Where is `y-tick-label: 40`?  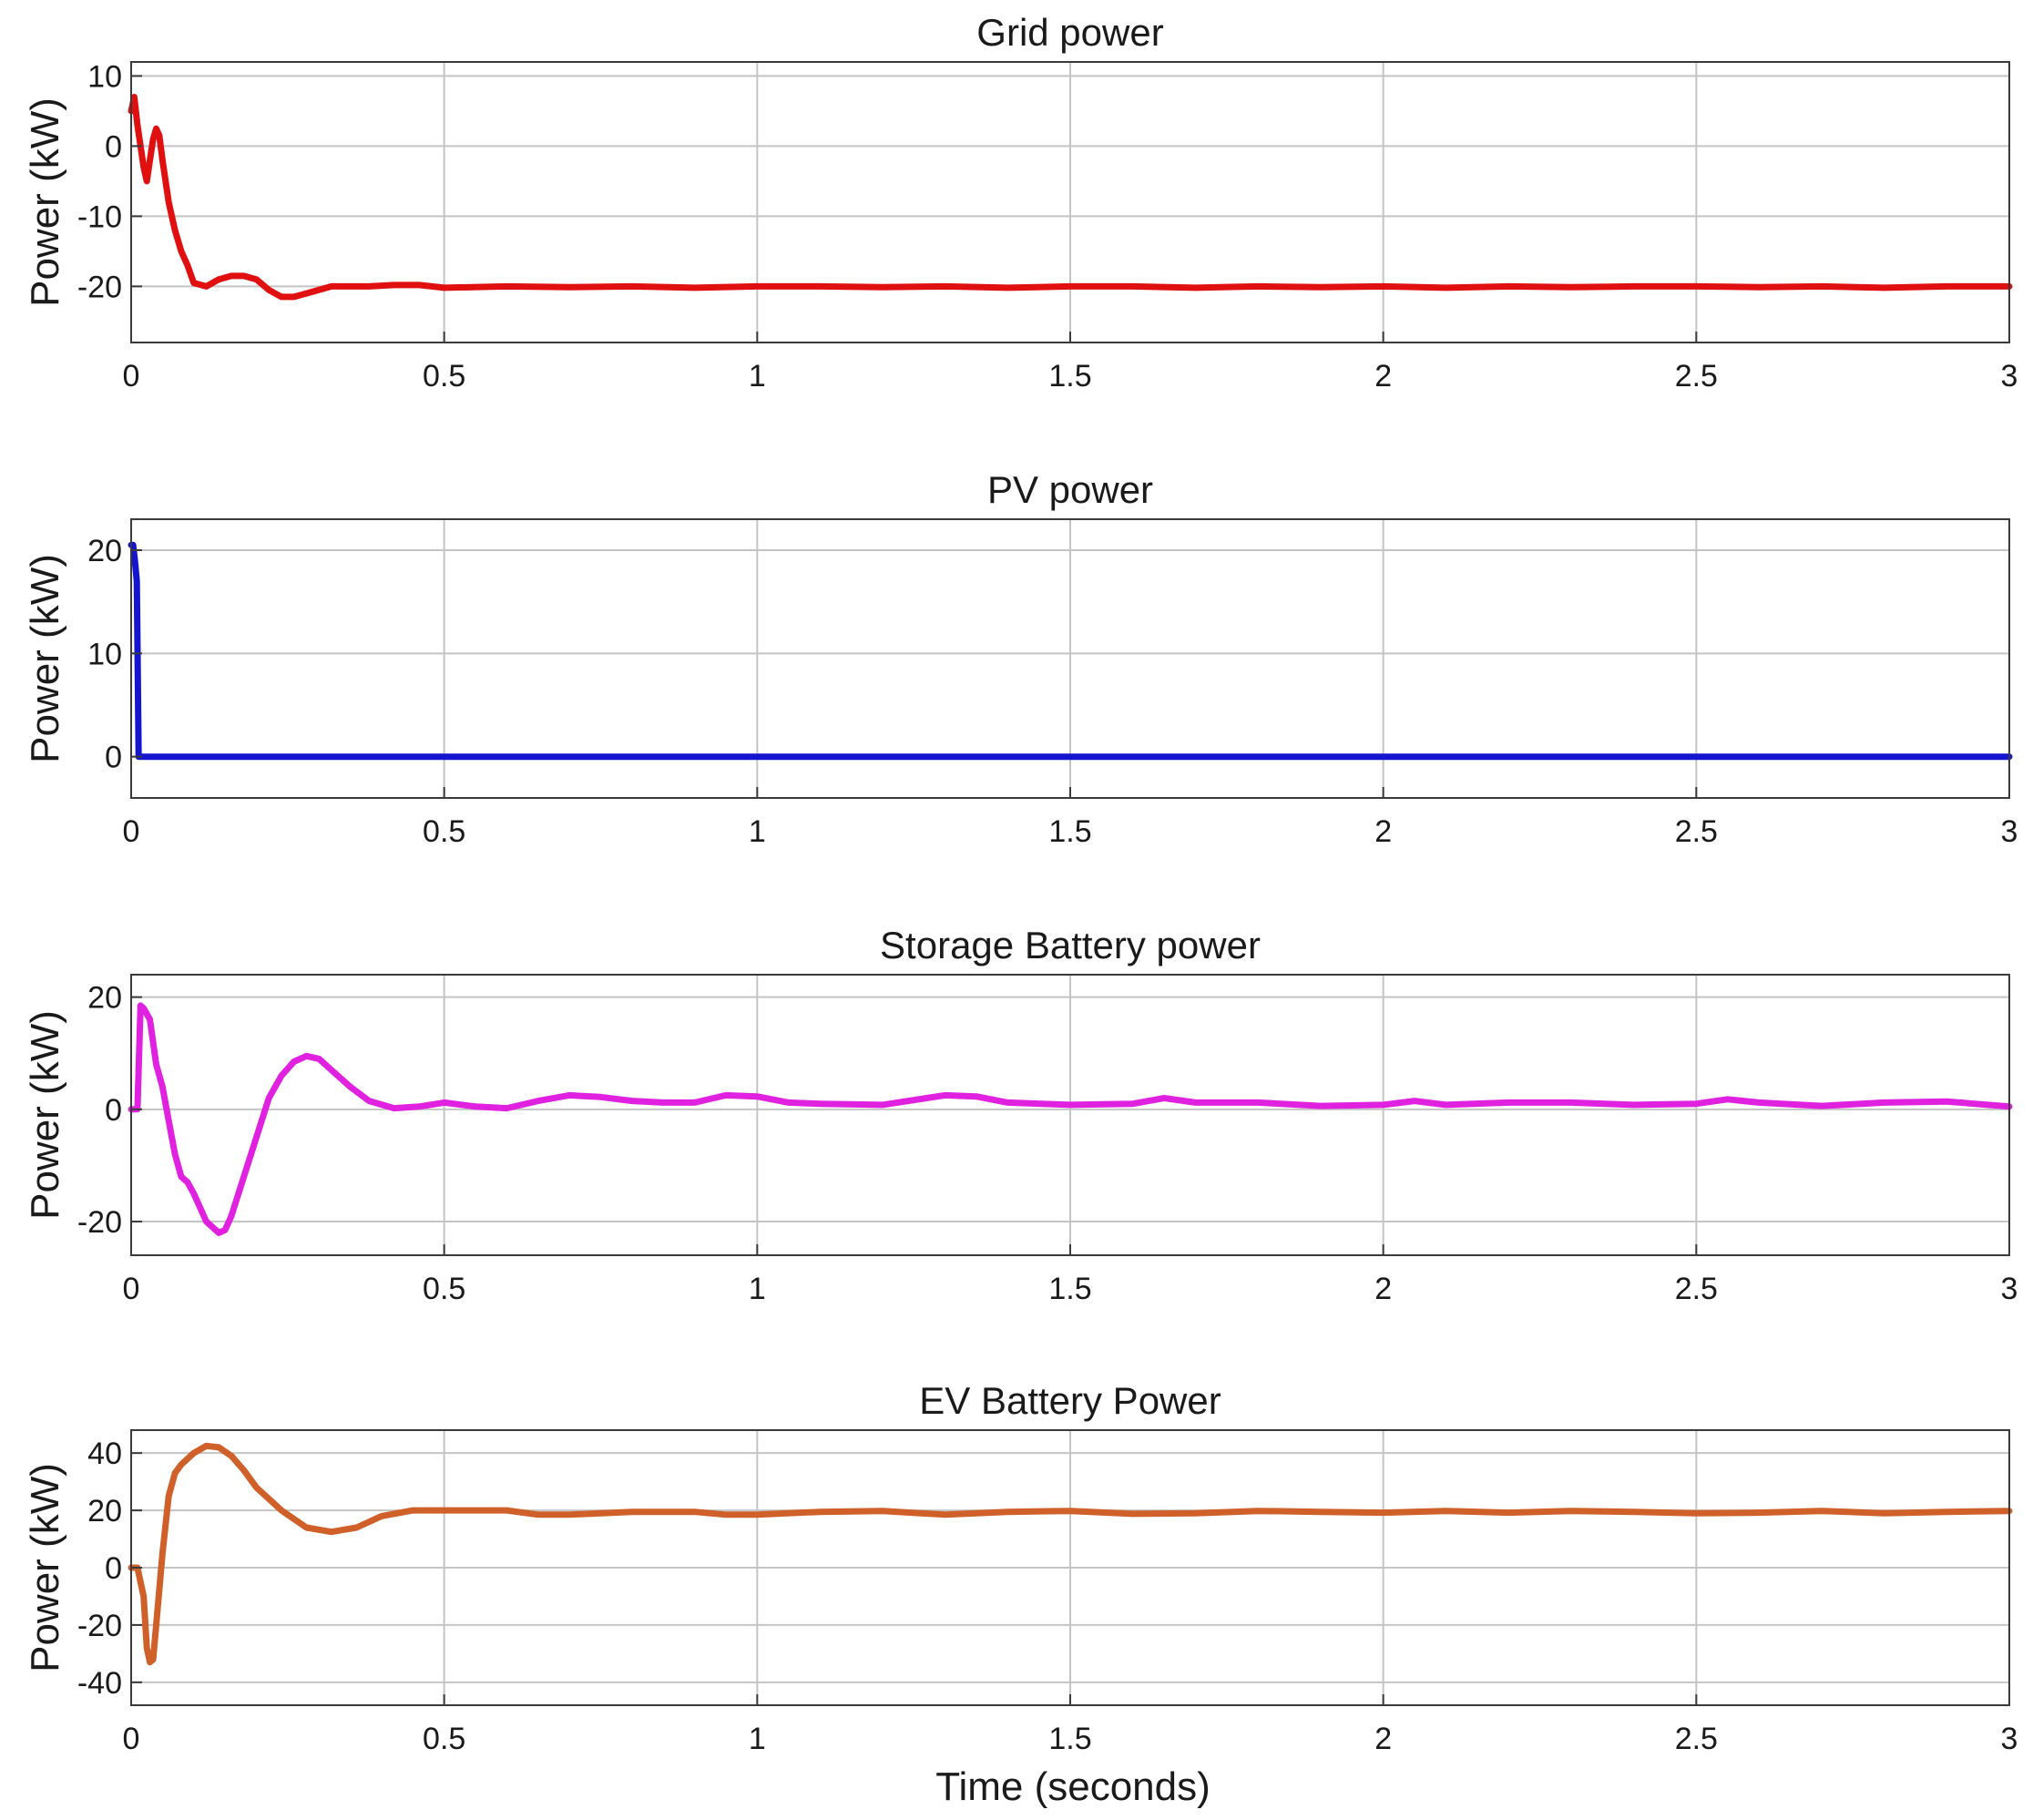
y-tick-label: 40 is located at coordinates (104, 1454).